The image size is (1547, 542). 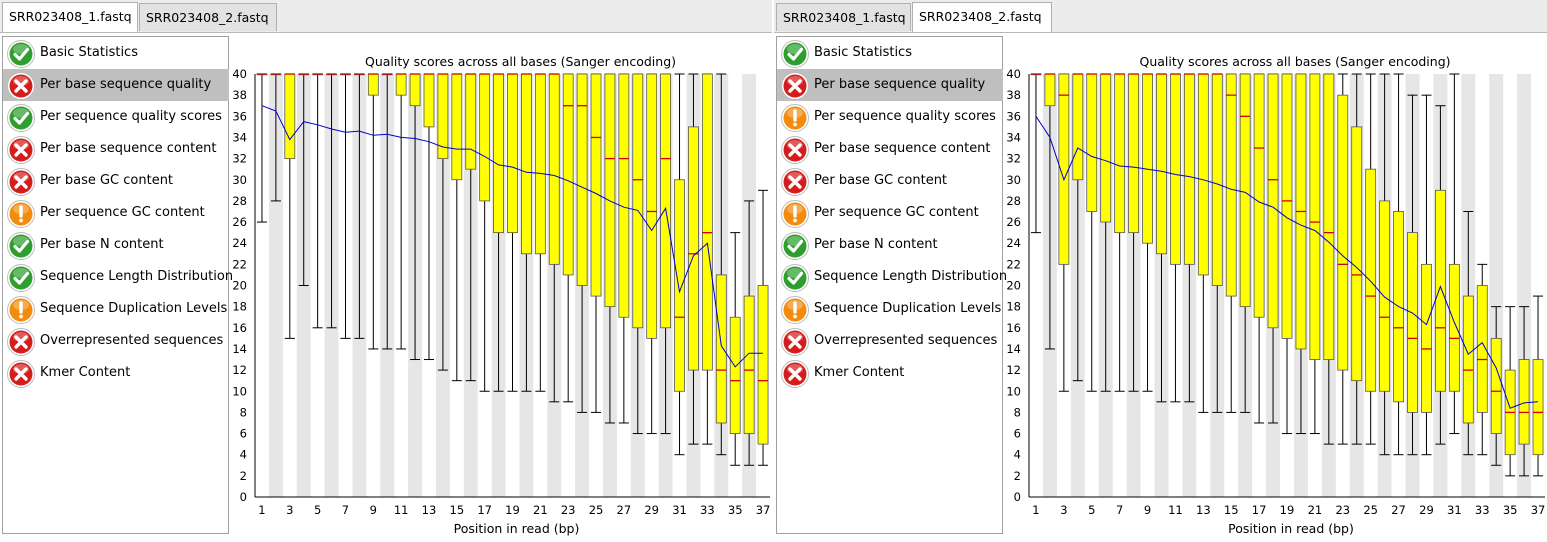 What do you see at coordinates (243, 412) in the screenshot?
I see `y-tick-label: 8` at bounding box center [243, 412].